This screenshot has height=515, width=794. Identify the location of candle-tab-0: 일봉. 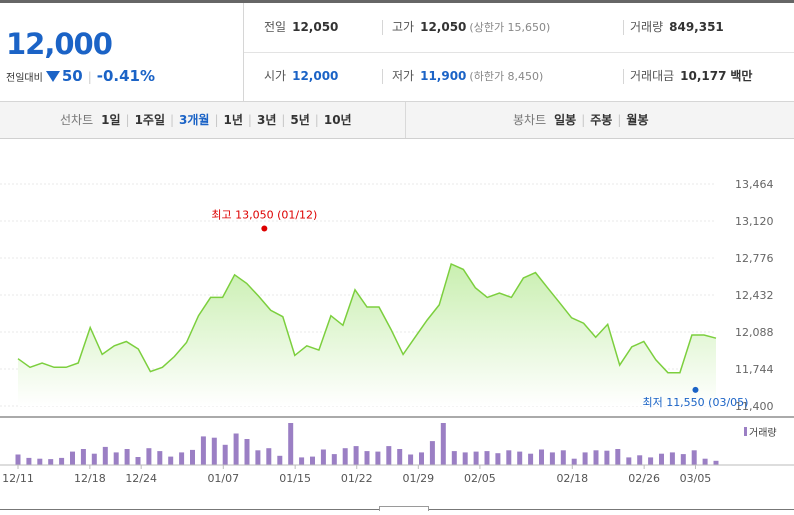
(565, 120).